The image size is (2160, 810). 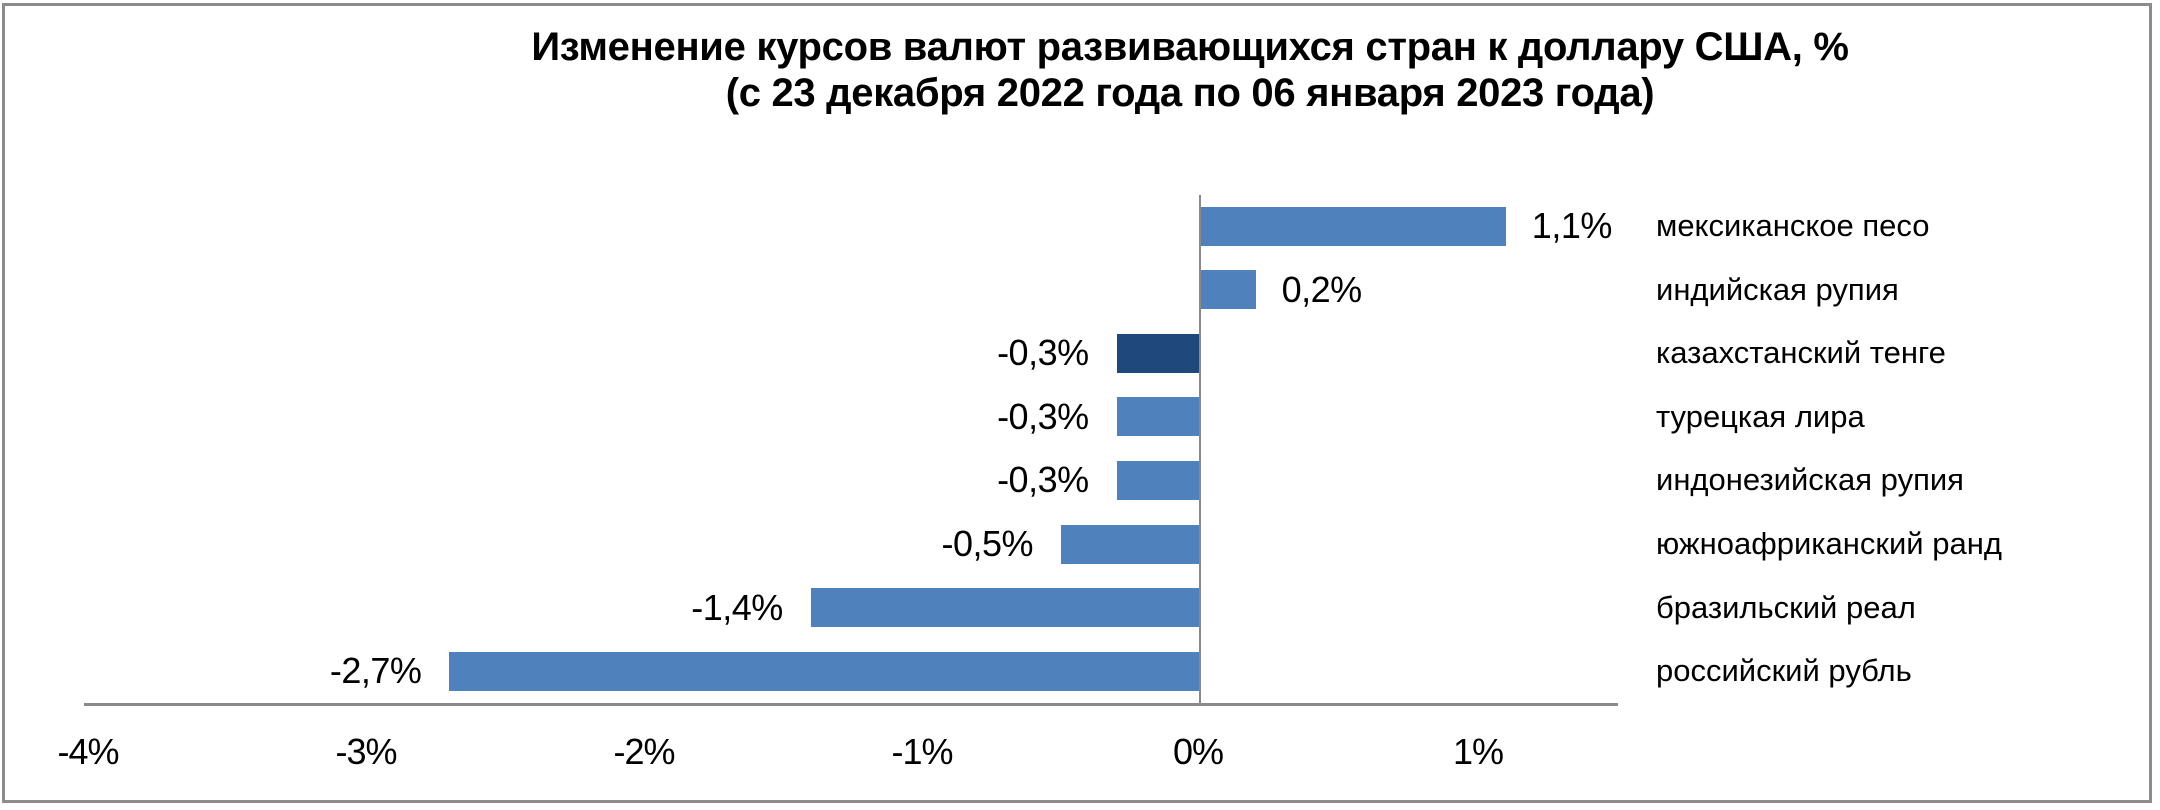 What do you see at coordinates (375, 671) in the screenshot?
I see `data-label: -2,7%` at bounding box center [375, 671].